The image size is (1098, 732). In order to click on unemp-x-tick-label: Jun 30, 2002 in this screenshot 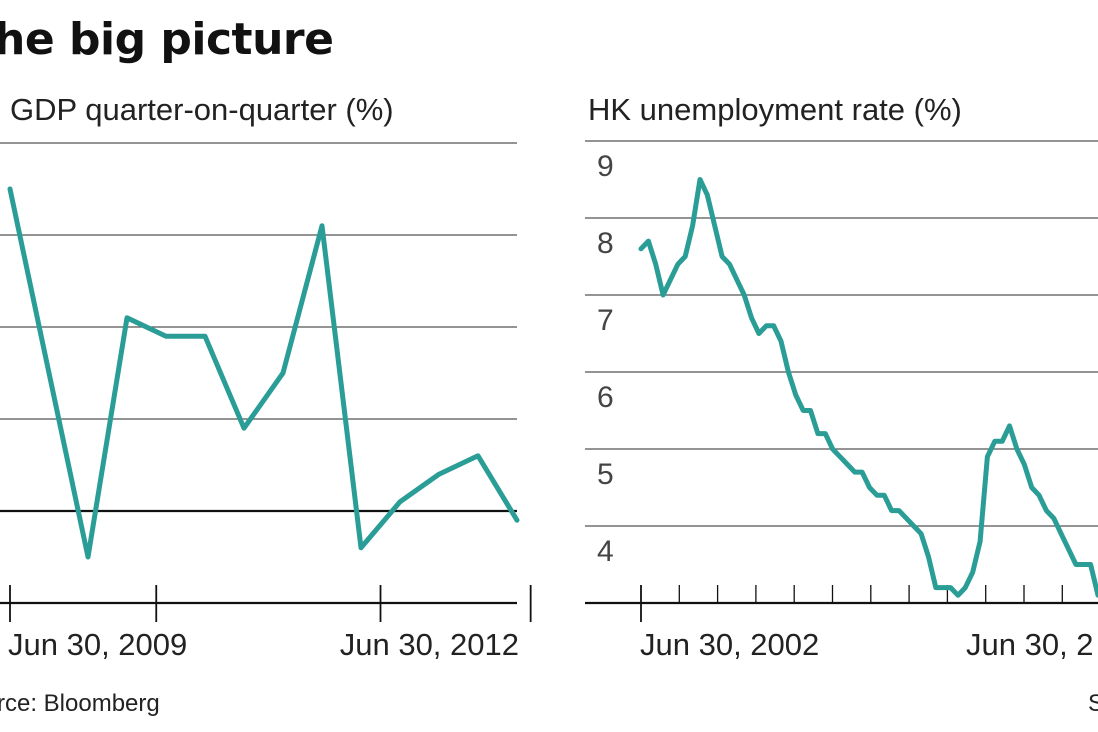, I will do `click(729, 644)`.